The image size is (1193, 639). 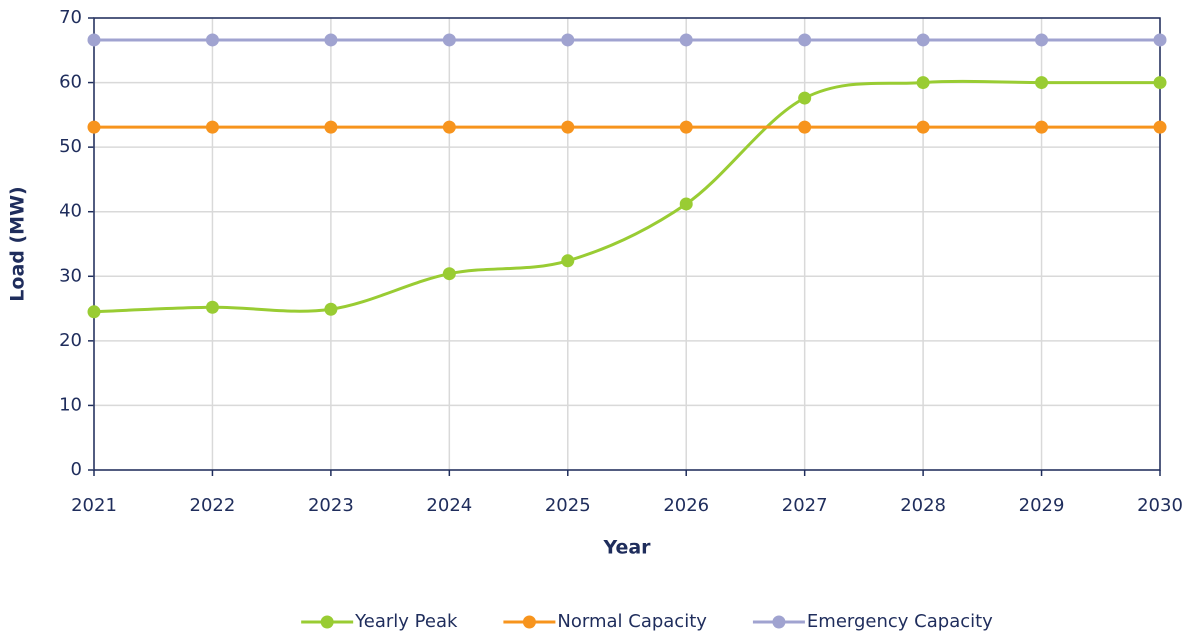 I want to click on legend-label: Yearly Peak, so click(x=406, y=621).